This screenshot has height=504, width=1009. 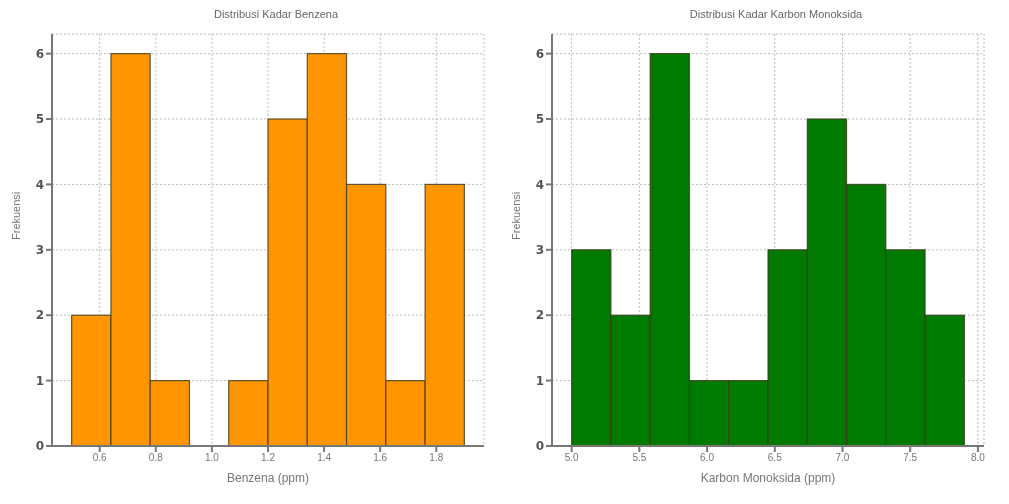 I want to click on x-tick-label: 6.0, so click(x=707, y=458).